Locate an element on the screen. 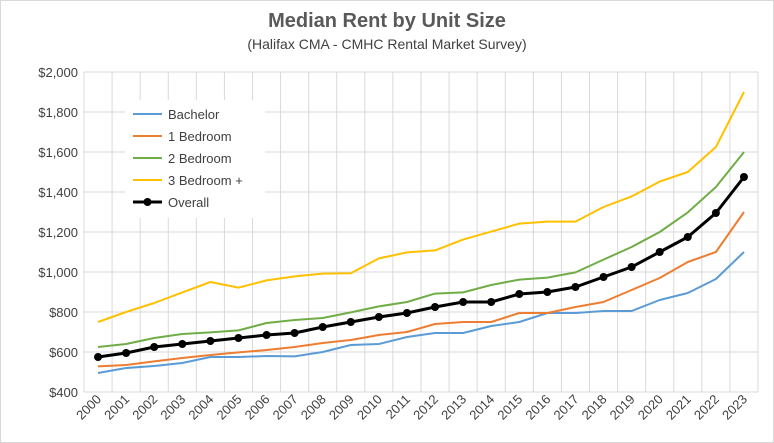  chart-title: Median Rent by Unit Size is located at coordinates (387, 21).